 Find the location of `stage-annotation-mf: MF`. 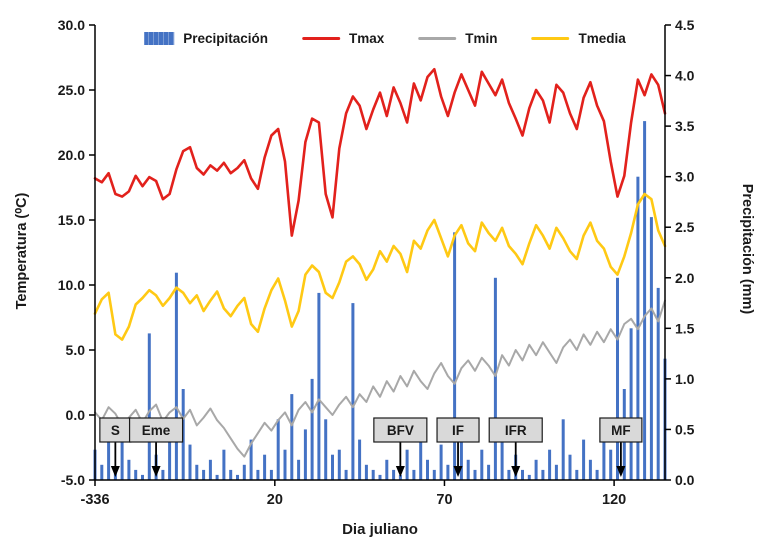

stage-annotation-mf: MF is located at coordinates (621, 447).